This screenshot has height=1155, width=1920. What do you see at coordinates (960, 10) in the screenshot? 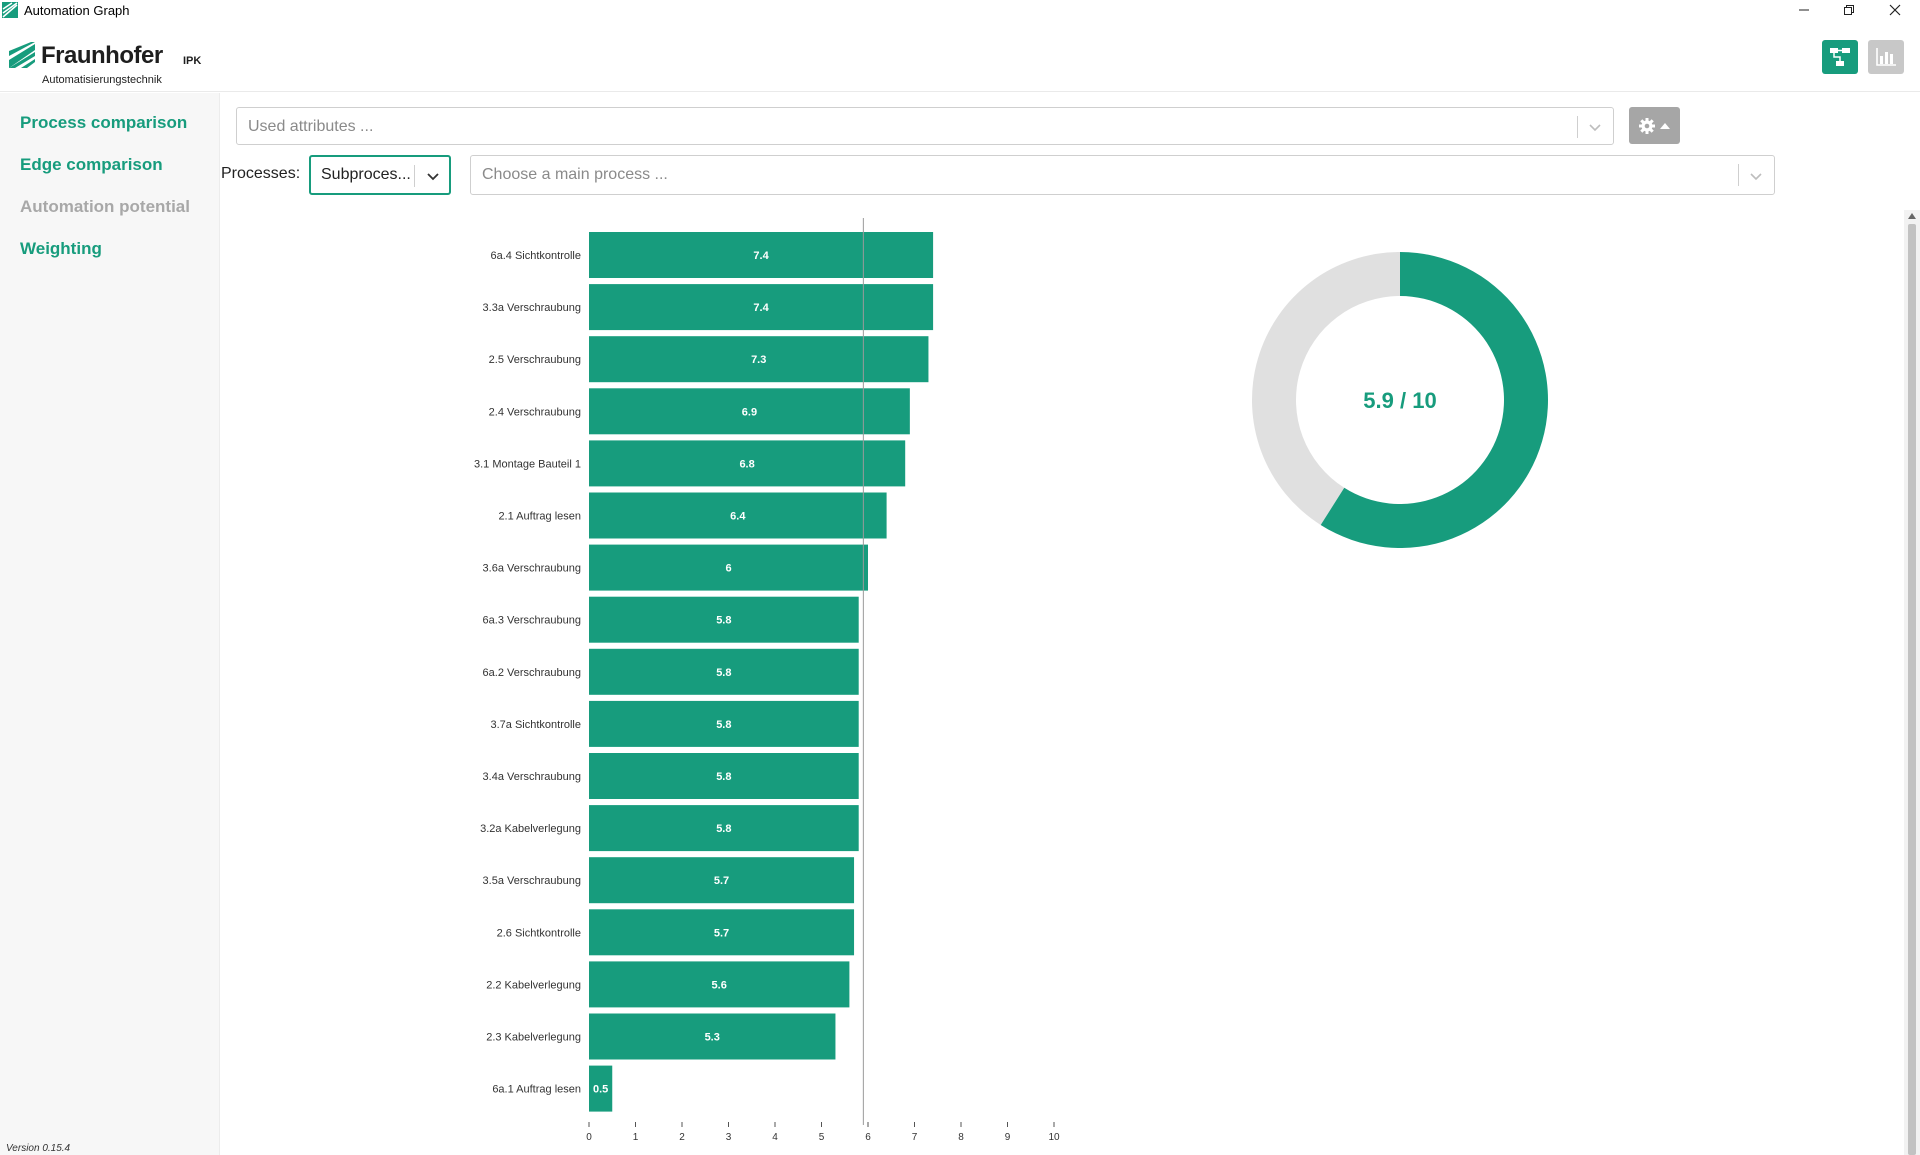
I see `window-titlebar: Automation Graph` at bounding box center [960, 10].